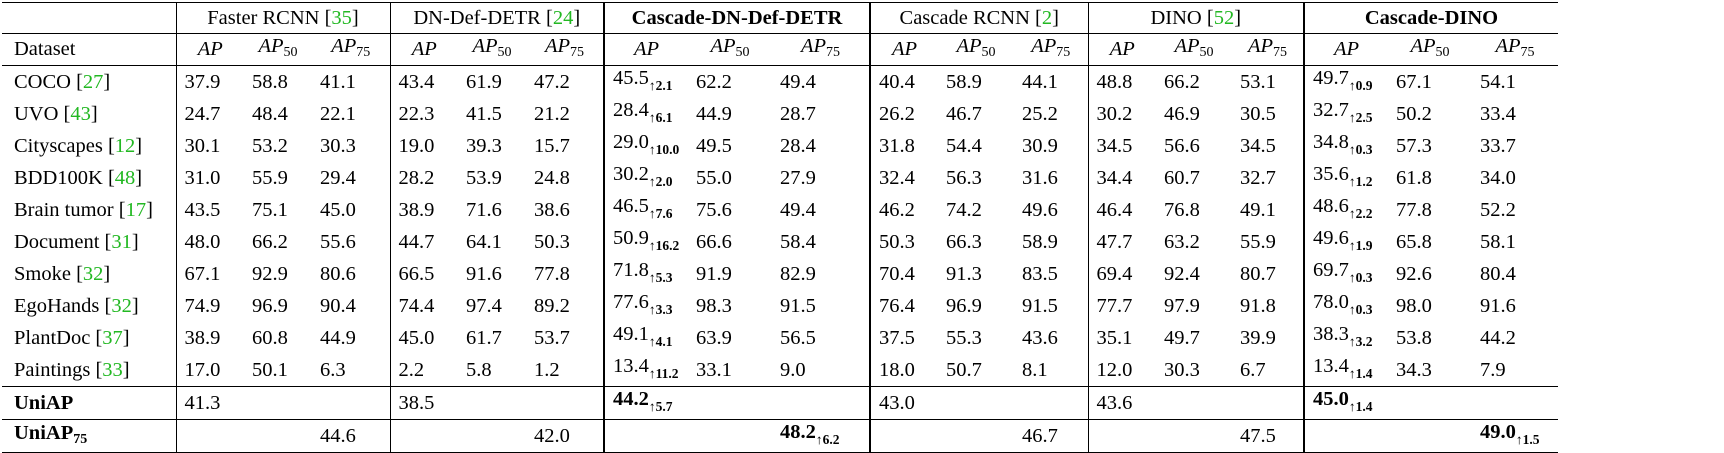  What do you see at coordinates (1224, 17) in the screenshot?
I see `citation-link: 52` at bounding box center [1224, 17].